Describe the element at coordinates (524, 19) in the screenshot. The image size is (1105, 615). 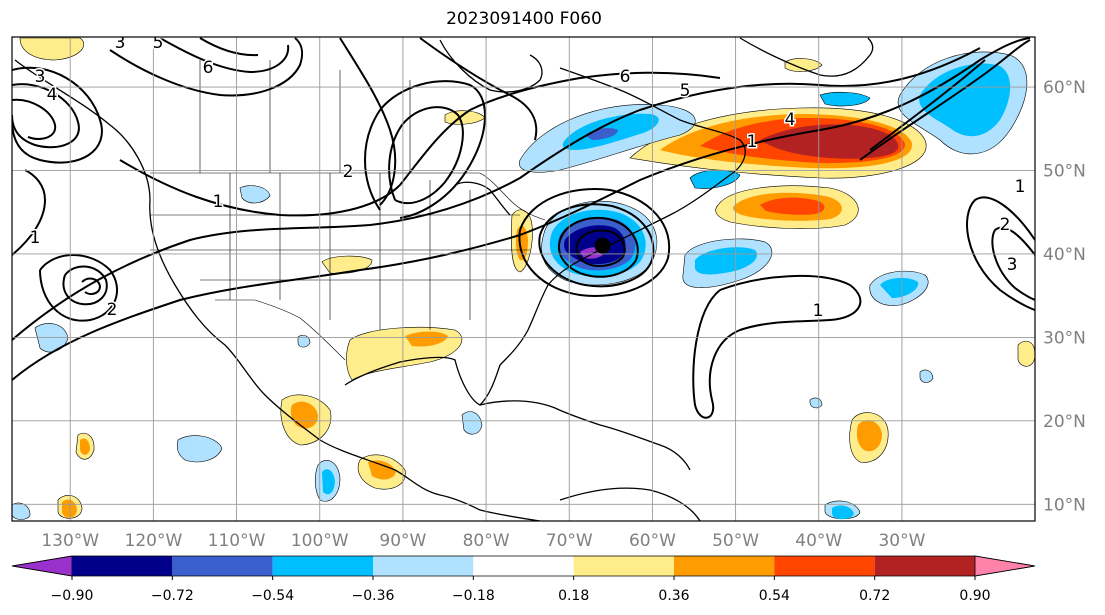
I see `map-title: 2023091400 F060` at that location.